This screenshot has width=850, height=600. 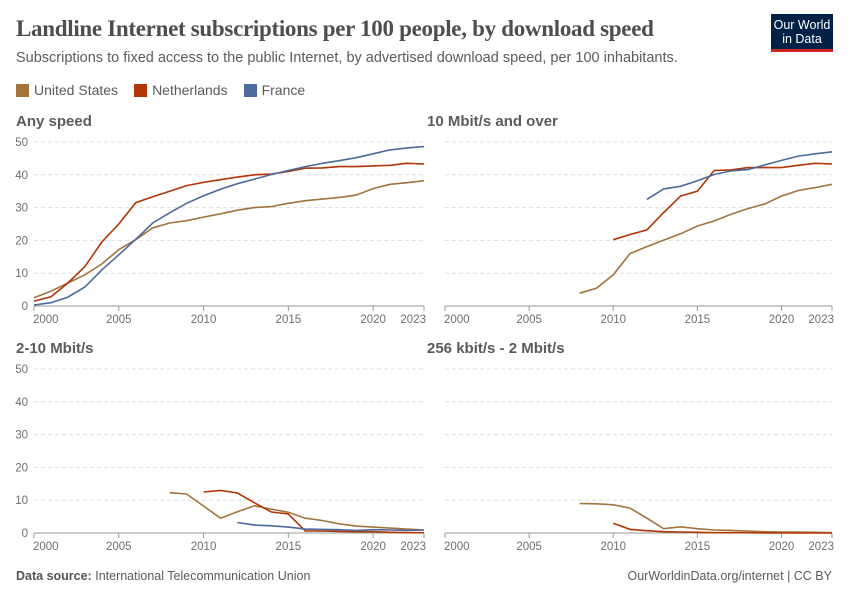 What do you see at coordinates (492, 121) in the screenshot?
I see `panel-title: 10 Mbit/s and over` at bounding box center [492, 121].